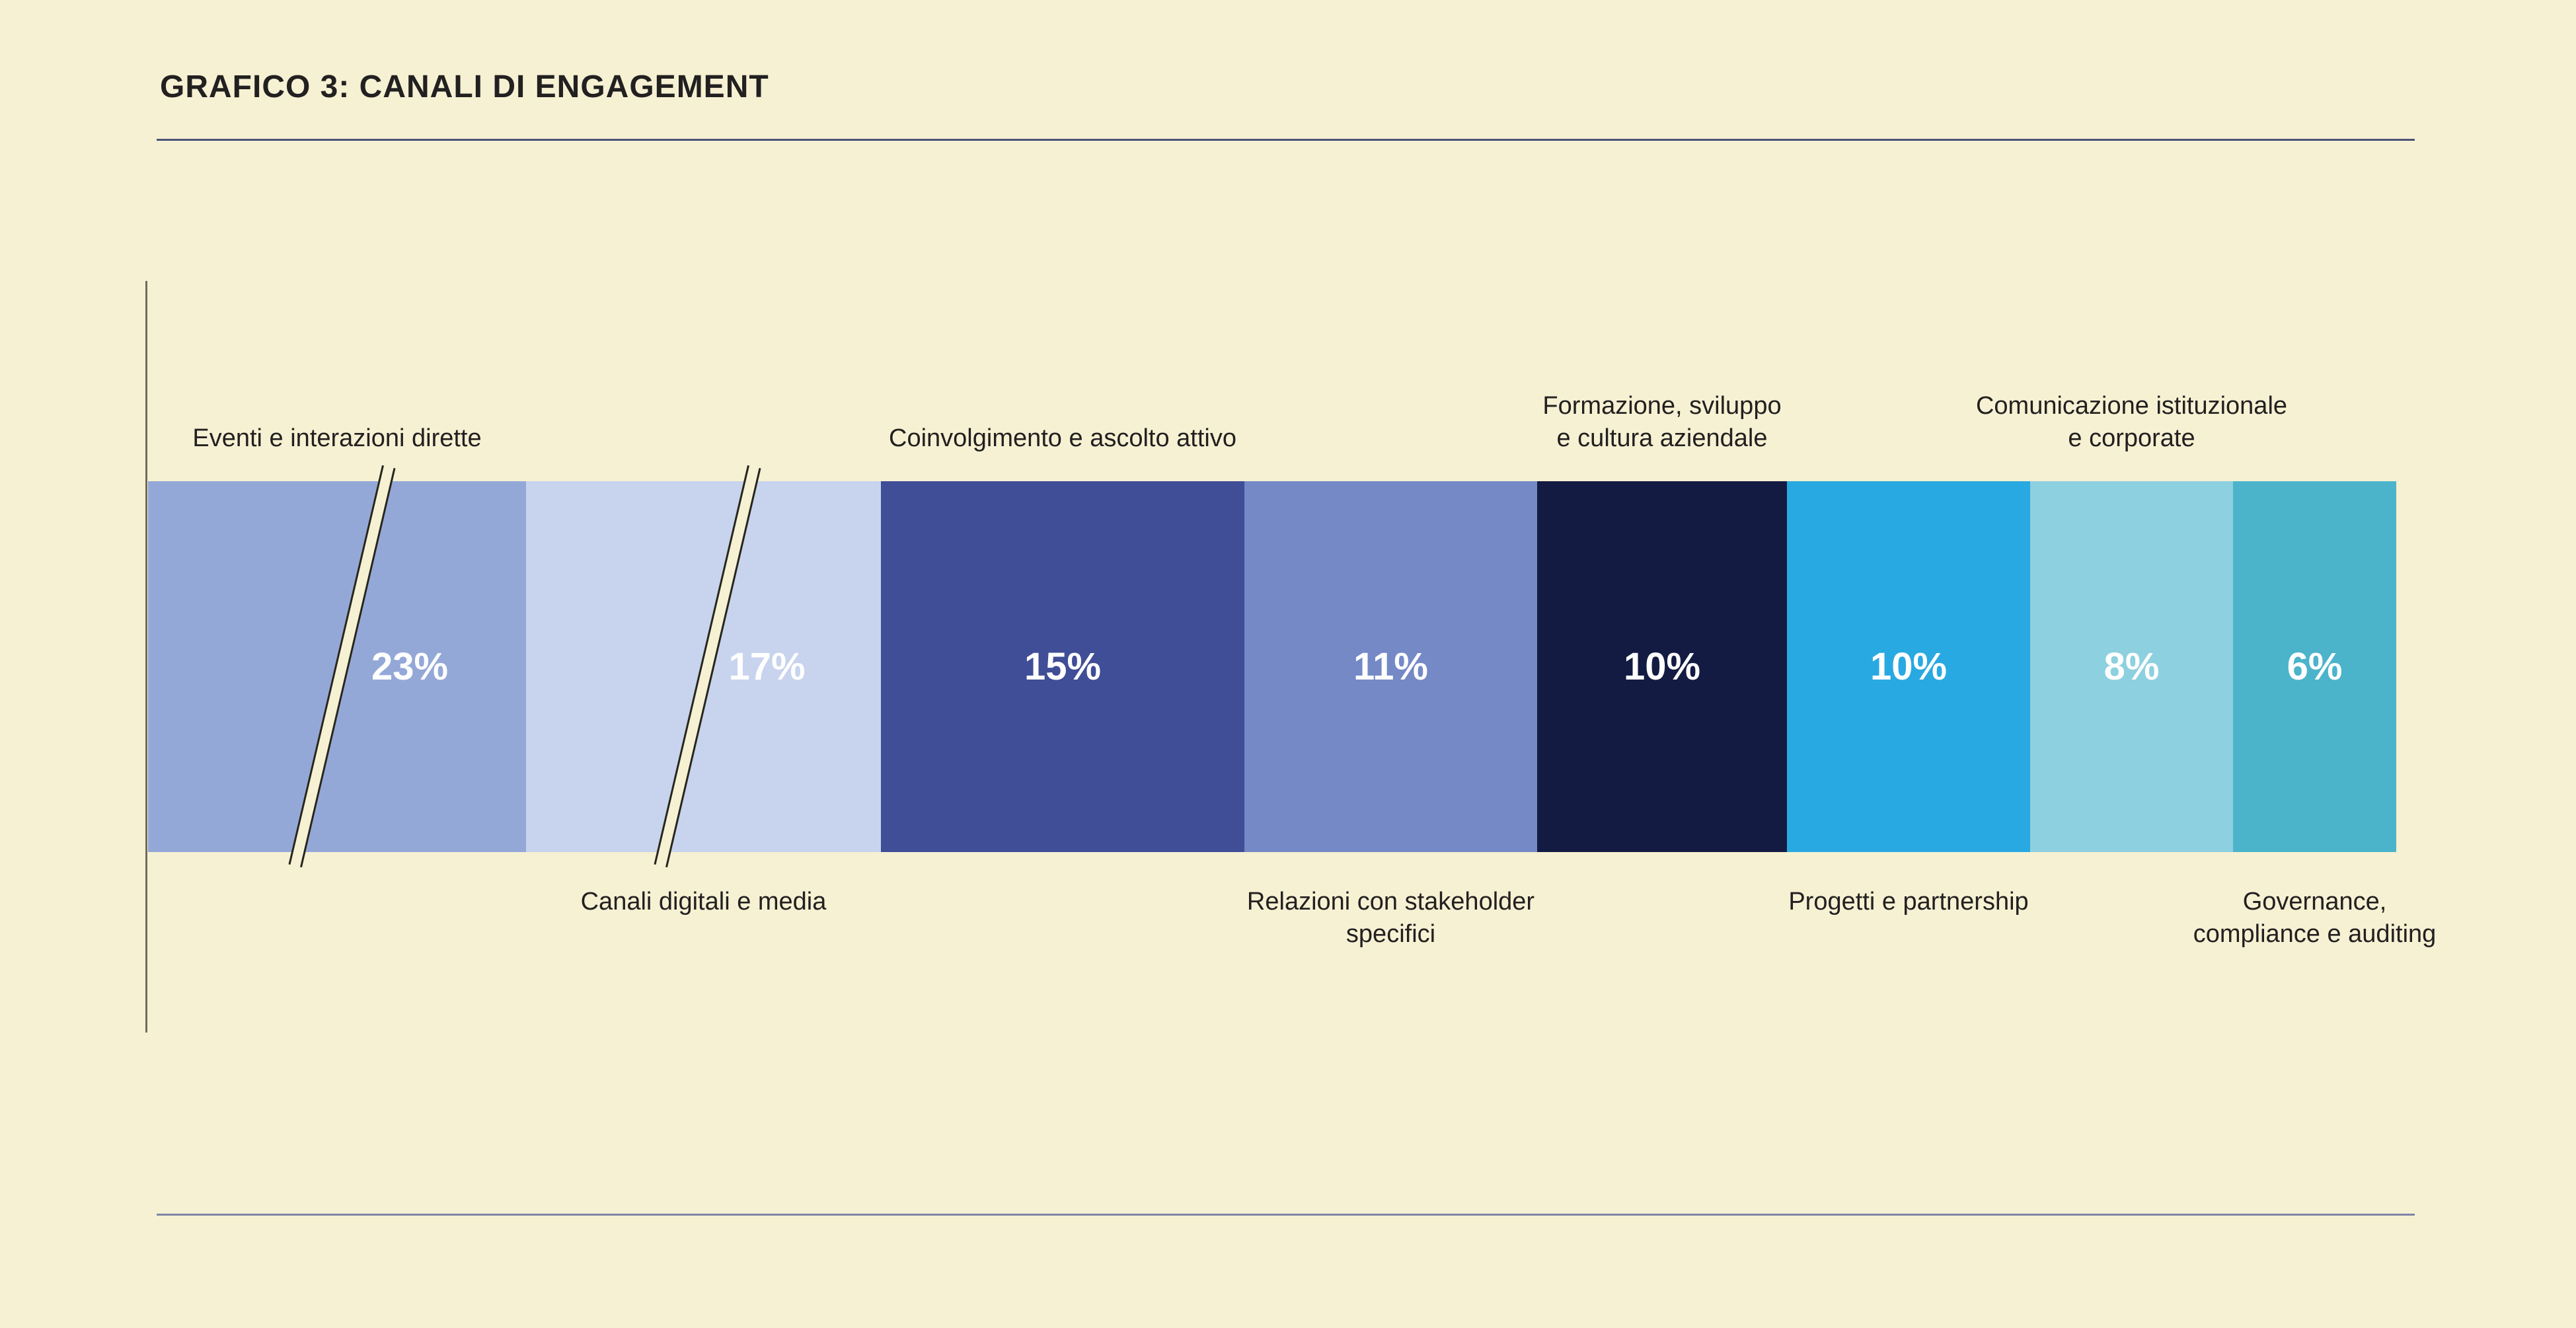  I want to click on category-label-4: Relazioni con stakeholder specifici, so click(1390, 918).